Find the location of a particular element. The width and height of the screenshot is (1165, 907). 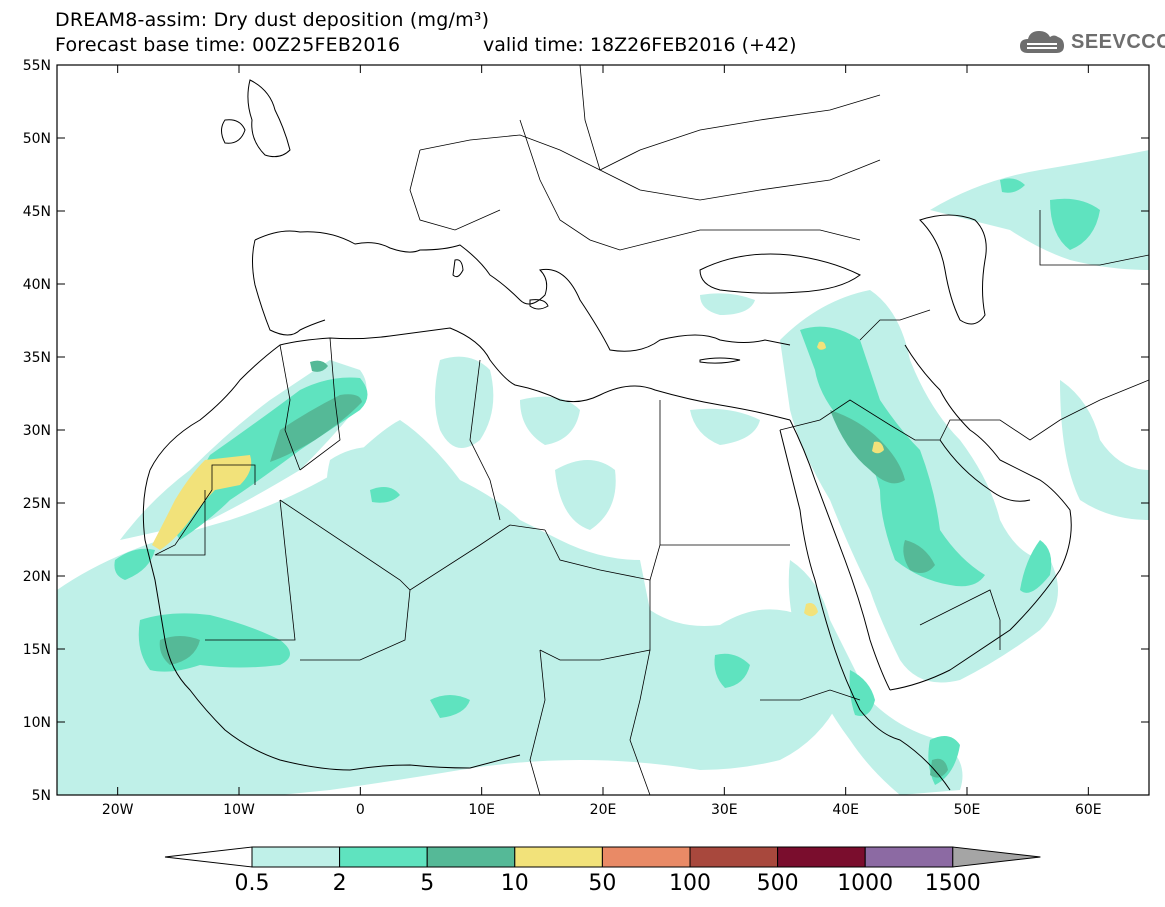

cloud-logo-icon is located at coordinates (1042, 42).